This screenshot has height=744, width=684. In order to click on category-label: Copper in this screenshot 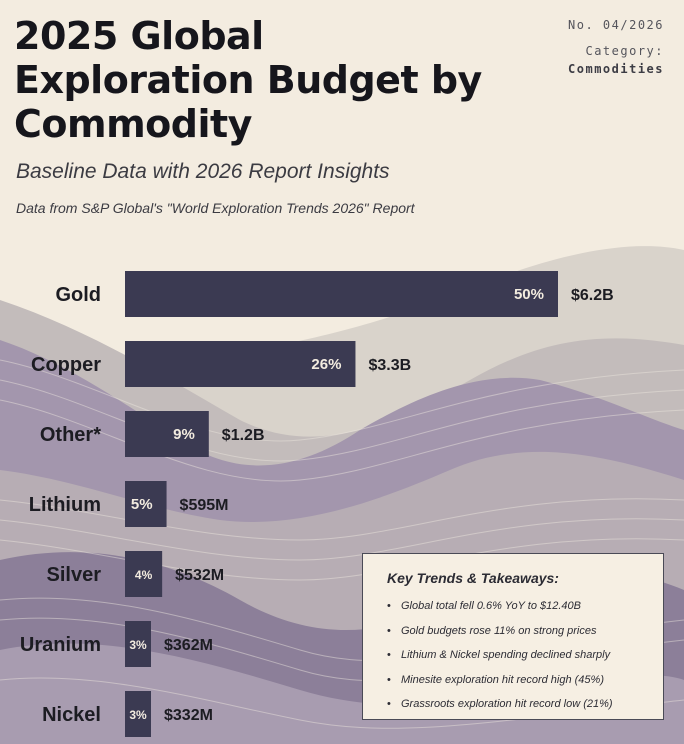, I will do `click(66, 365)`.